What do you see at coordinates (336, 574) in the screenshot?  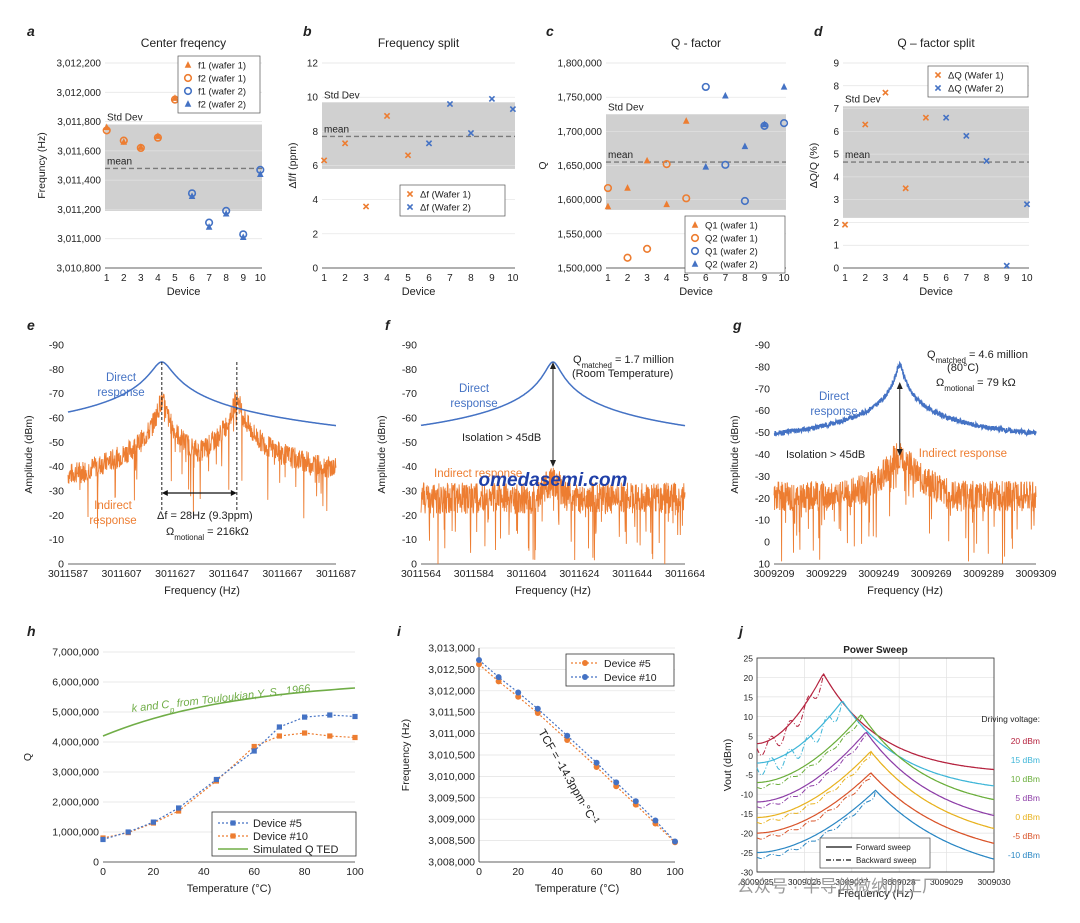 I see `x-tick-label: 3011687` at bounding box center [336, 574].